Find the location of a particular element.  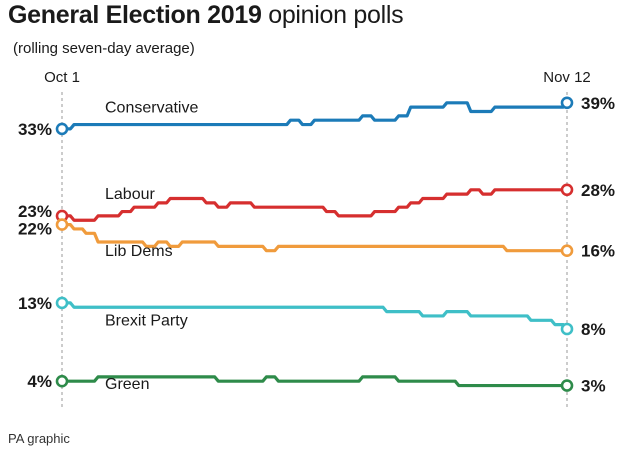

series-label-brexit-party: Brexit Party is located at coordinates (146, 320).